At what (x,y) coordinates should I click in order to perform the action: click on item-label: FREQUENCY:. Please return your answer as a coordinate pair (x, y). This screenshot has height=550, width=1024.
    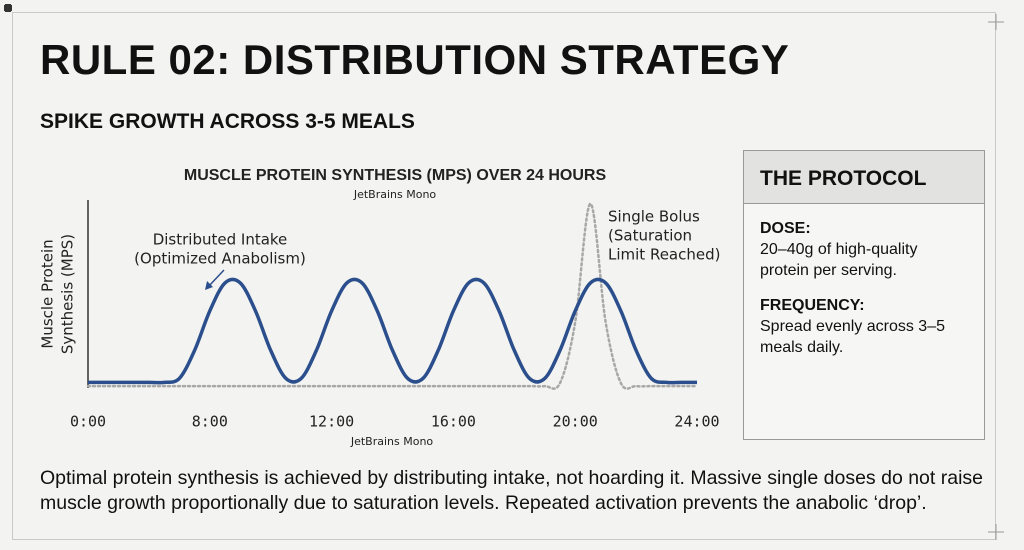
    Looking at the image, I should click on (812, 305).